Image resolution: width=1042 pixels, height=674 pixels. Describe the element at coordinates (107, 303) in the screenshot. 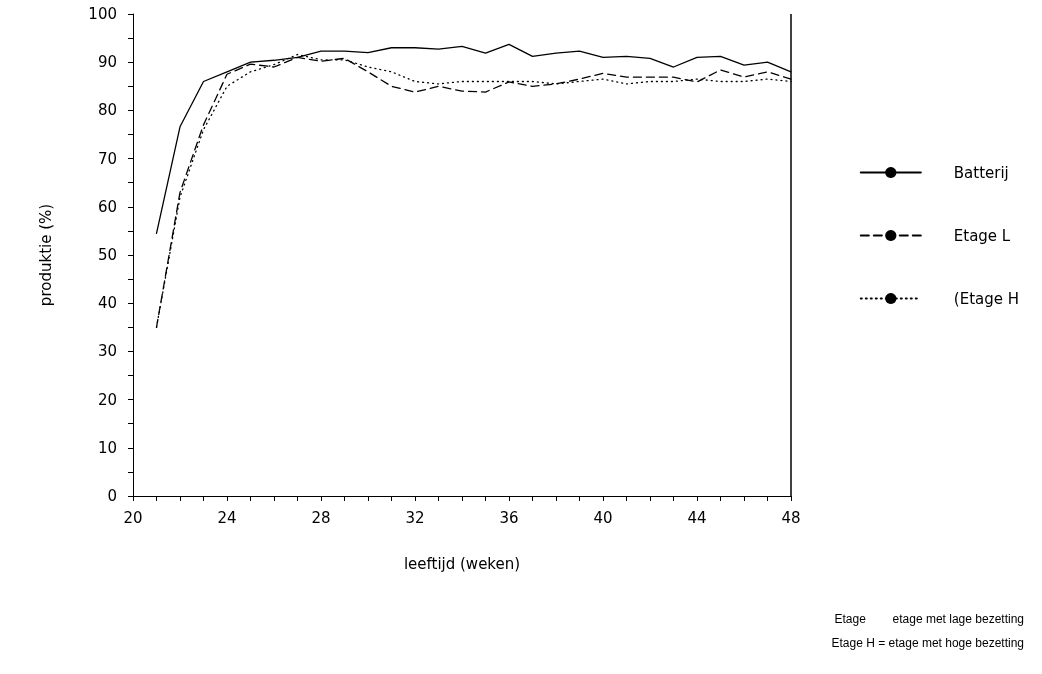

I see `y-tick-label: 40` at that location.